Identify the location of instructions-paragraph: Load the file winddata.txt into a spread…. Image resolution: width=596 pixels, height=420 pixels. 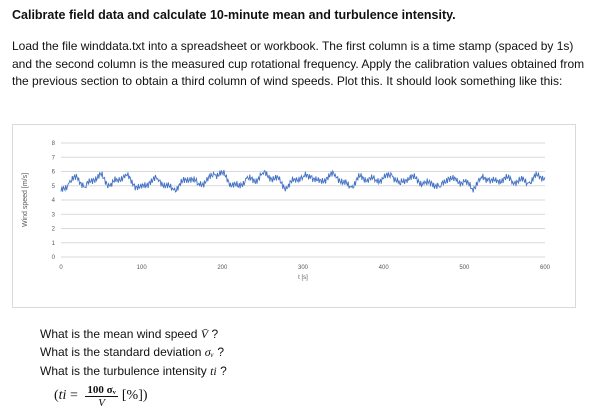
(298, 63).